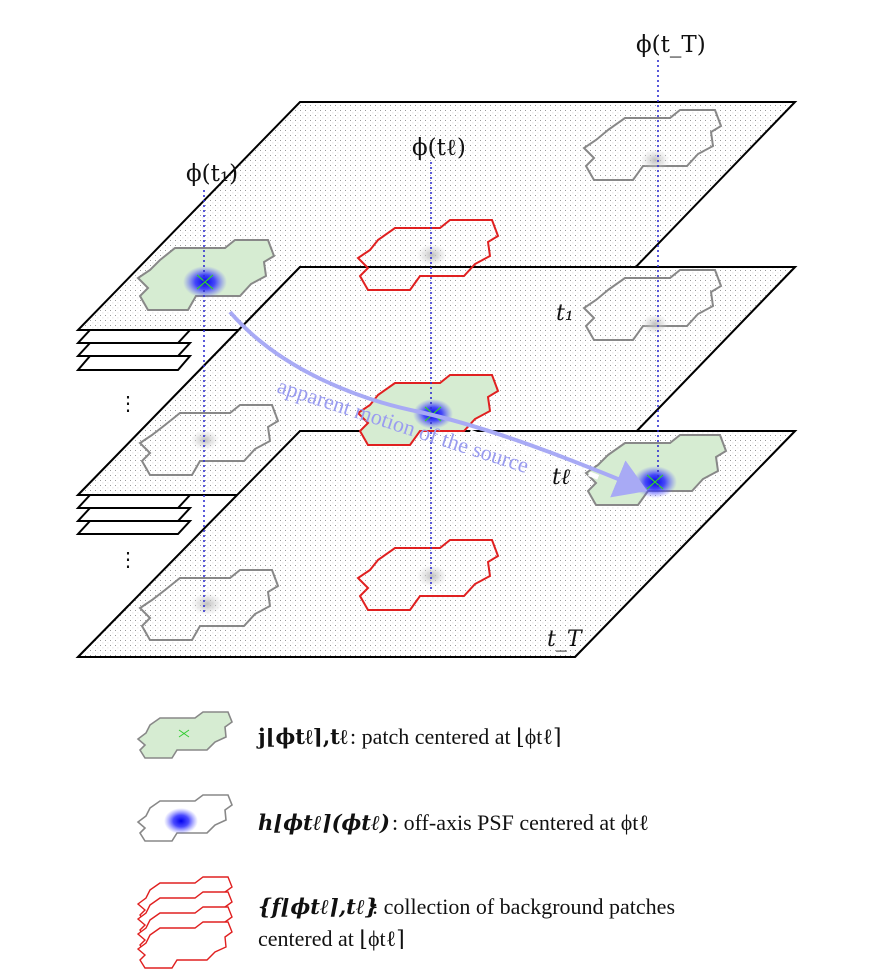  I want to click on stack-edges-upper, so click(134, 350).